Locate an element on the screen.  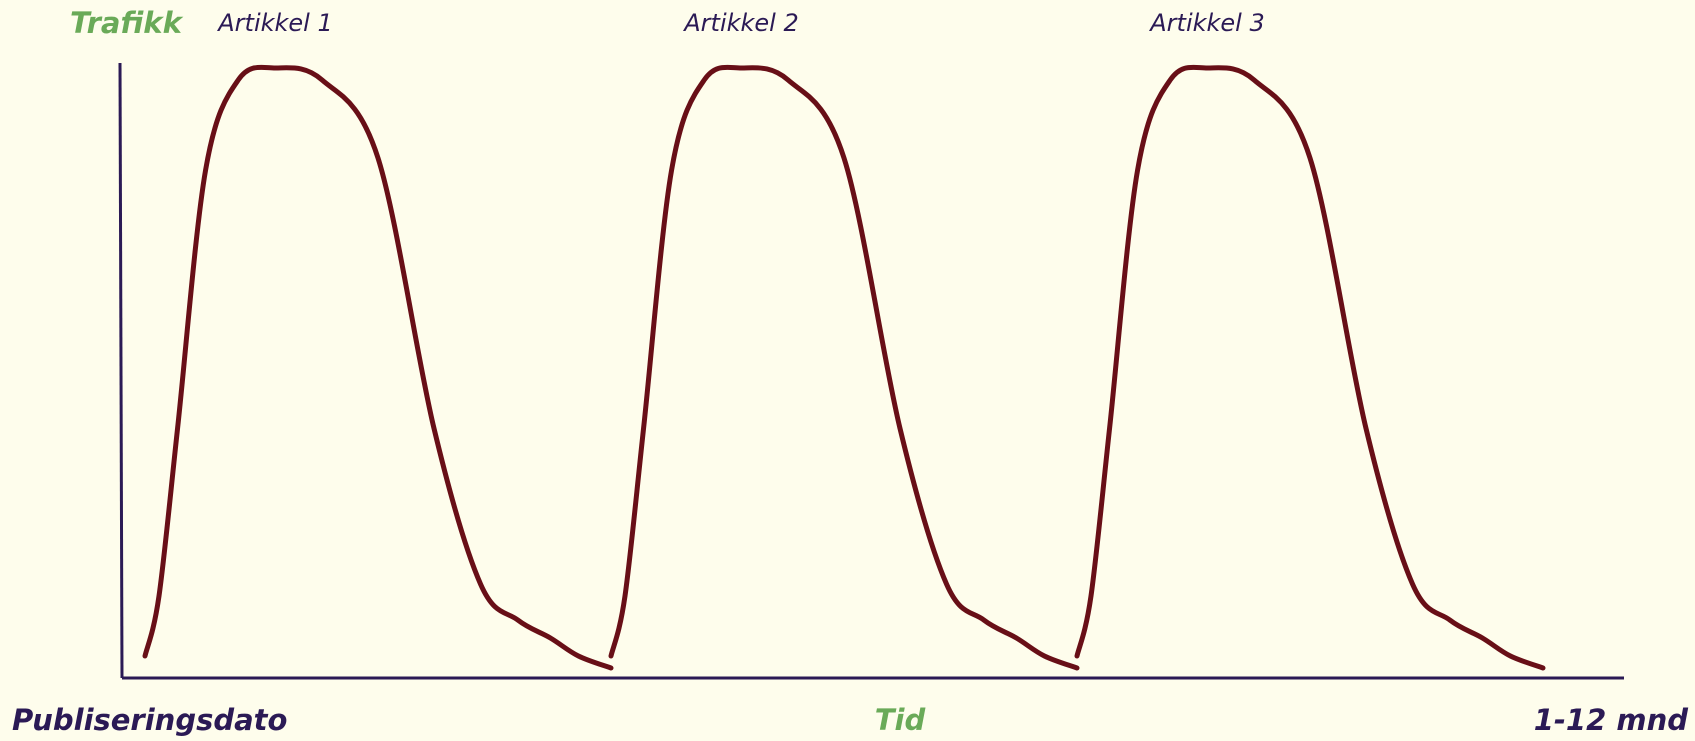
x-axis-label: Tid is located at coordinates (900, 720).